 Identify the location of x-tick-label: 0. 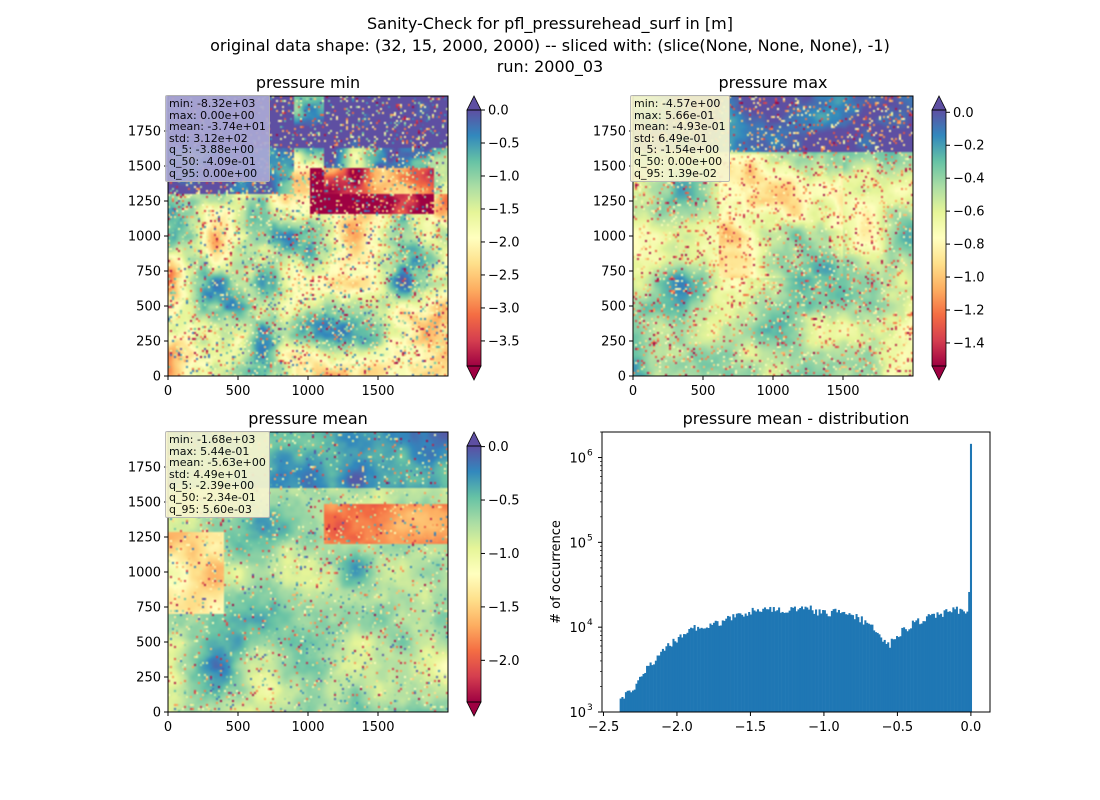
(633, 391).